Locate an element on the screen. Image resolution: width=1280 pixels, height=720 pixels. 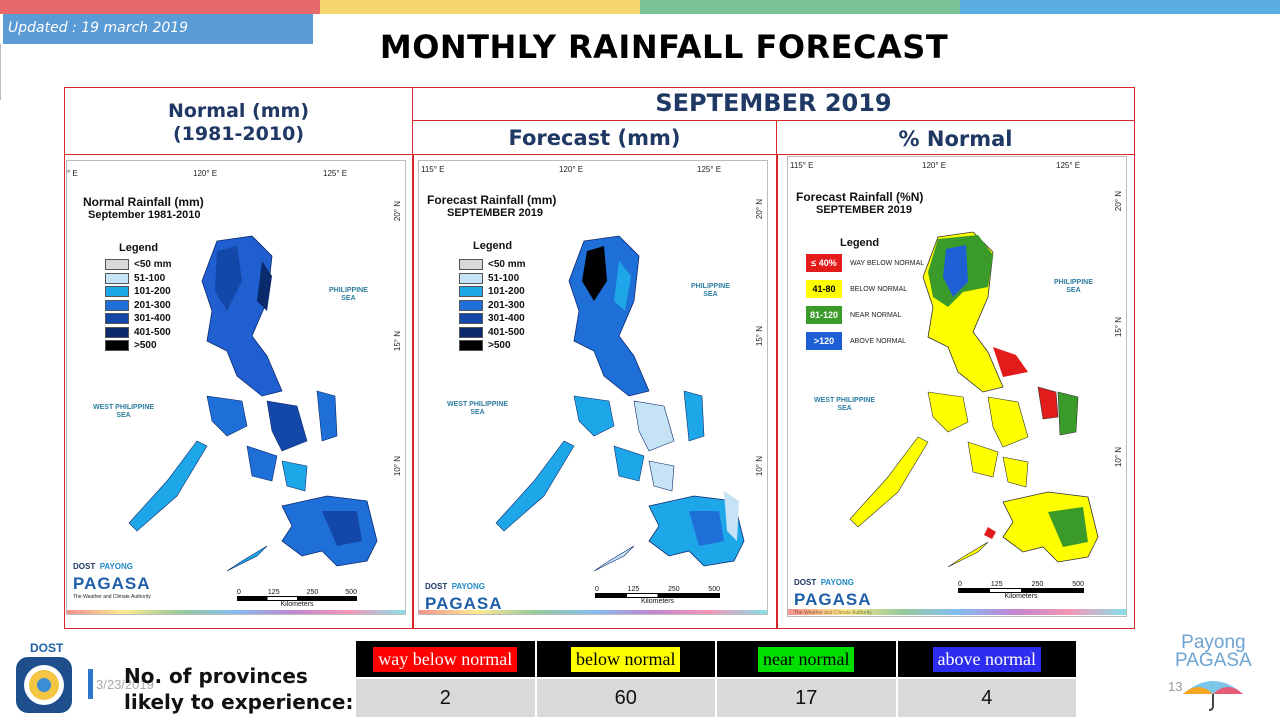
legend-item: 201-300 is located at coordinates (138, 305).